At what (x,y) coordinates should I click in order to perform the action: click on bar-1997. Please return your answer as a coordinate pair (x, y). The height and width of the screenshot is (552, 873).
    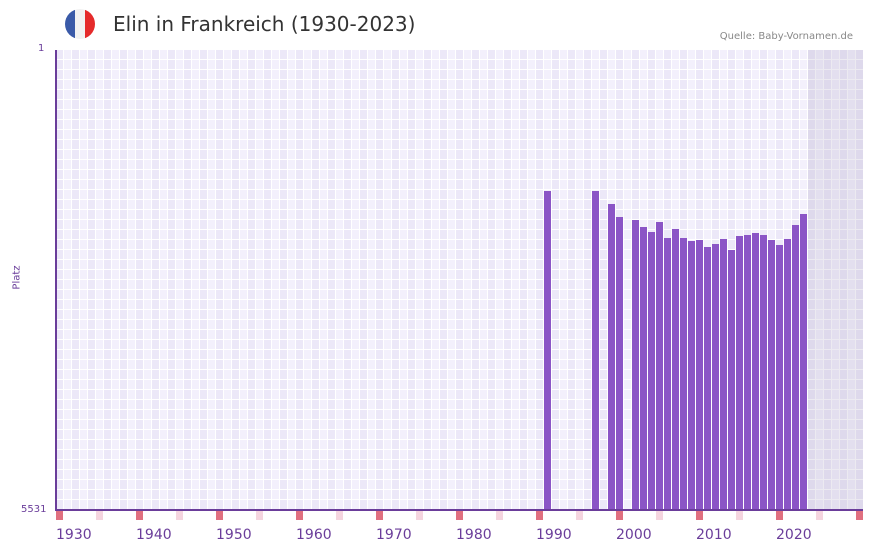
    Looking at the image, I should click on (595, 350).